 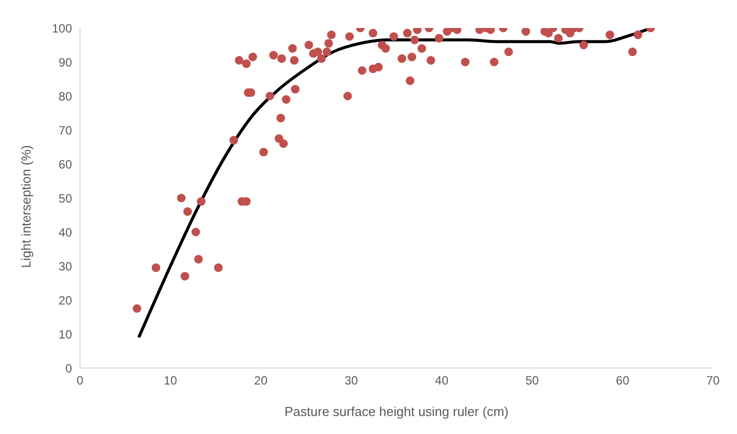 I want to click on y-tick-label: 10, so click(x=65, y=334).